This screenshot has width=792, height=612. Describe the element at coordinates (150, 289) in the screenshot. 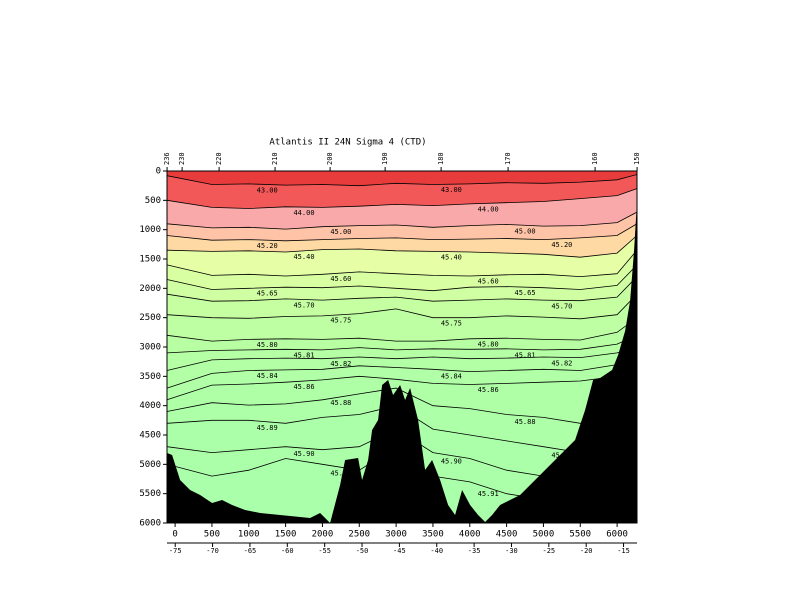

I see `y-tick-label: 2000` at that location.